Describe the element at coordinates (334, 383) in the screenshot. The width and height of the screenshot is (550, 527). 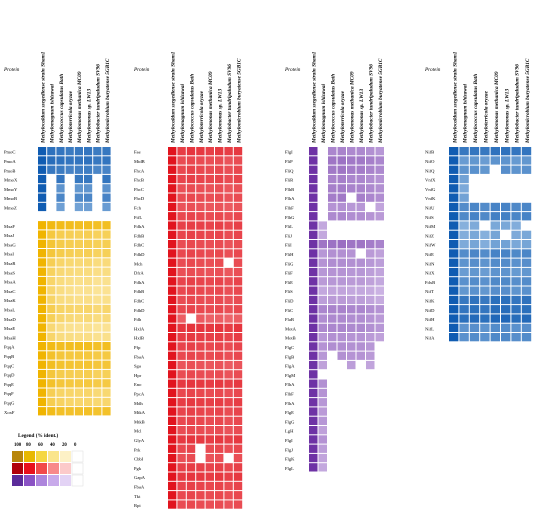
I see `heatmap-row: FlhA` at that location.